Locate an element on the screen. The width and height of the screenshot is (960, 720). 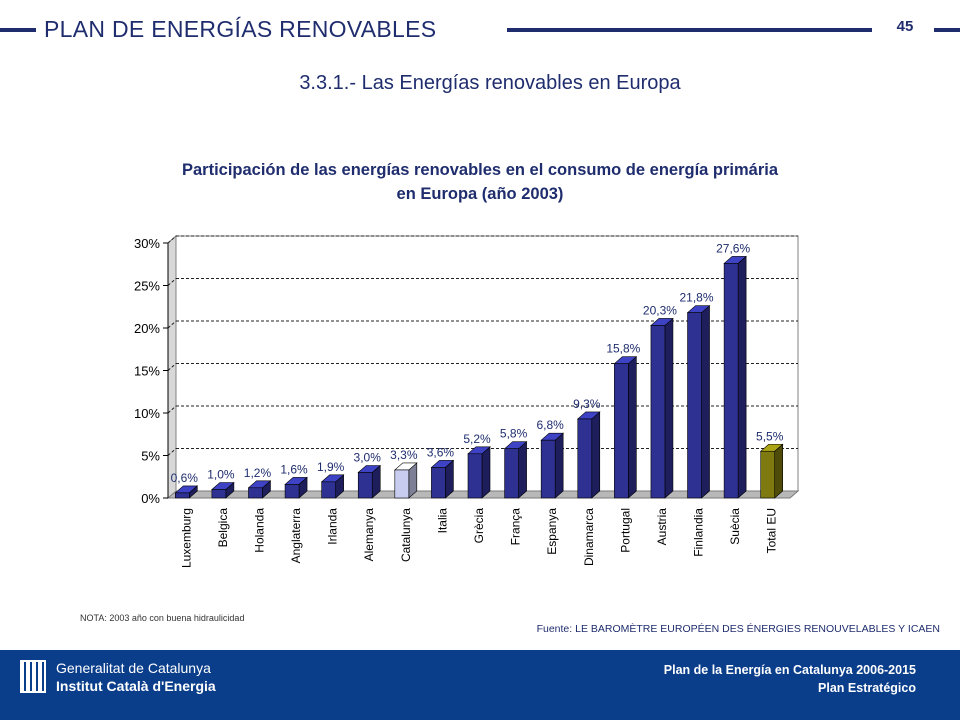
footer-org-name: Generalitat de Catalunya is located at coordinates (133, 668).